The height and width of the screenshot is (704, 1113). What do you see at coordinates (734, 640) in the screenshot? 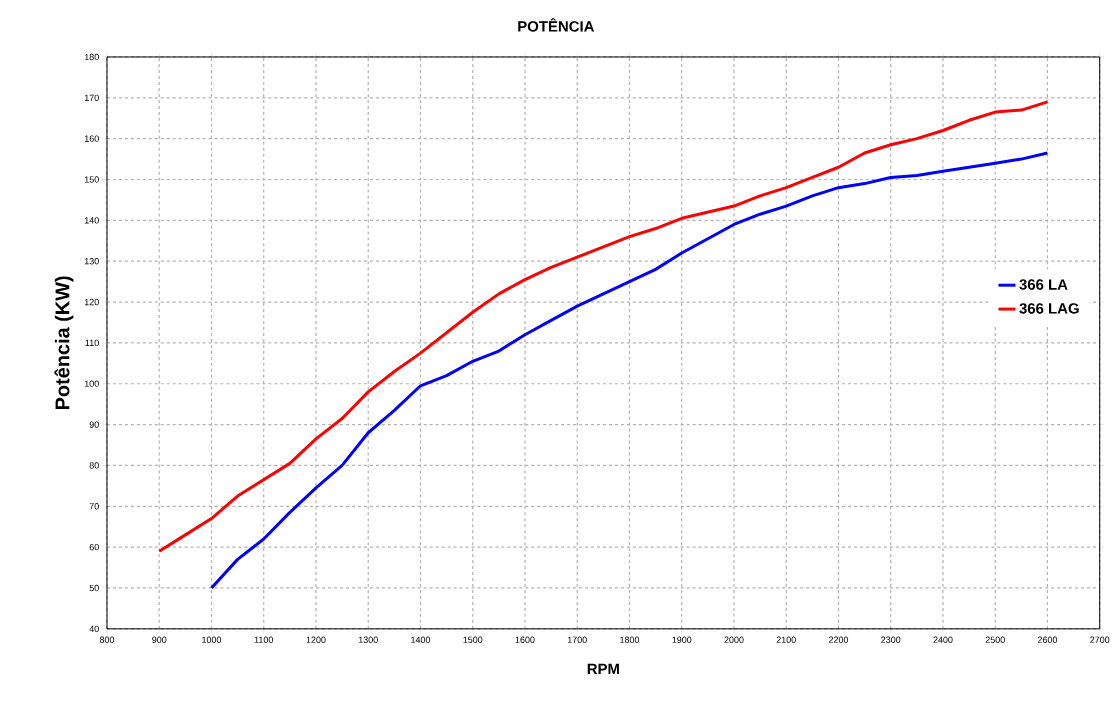
I see `x-tick-label: 2000` at bounding box center [734, 640].